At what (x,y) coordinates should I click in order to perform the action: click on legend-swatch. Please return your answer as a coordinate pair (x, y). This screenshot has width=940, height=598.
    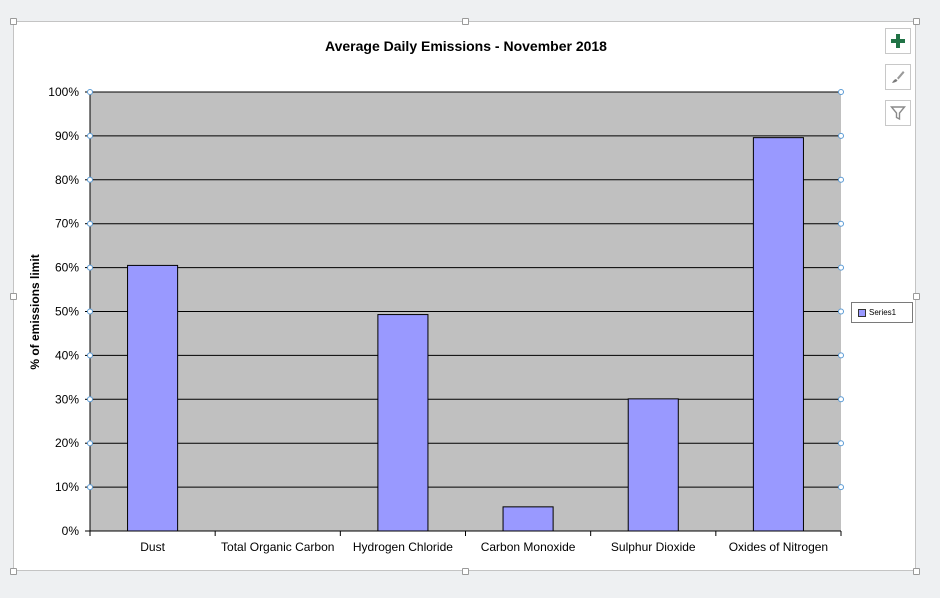
    Looking at the image, I should click on (862, 312).